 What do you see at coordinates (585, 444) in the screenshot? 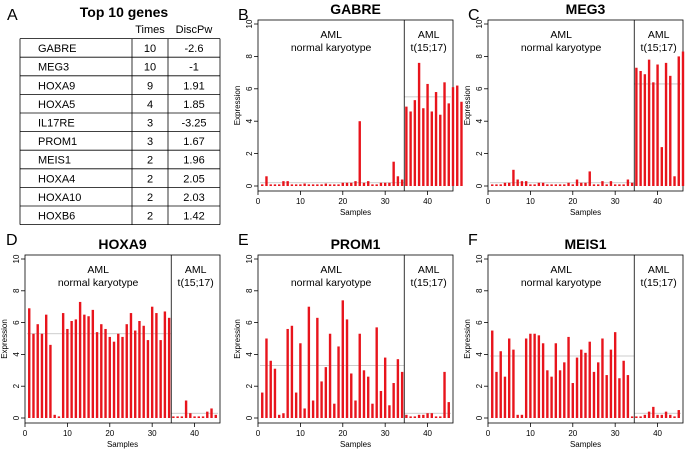
I see `x-axis-label: Samples` at bounding box center [585, 444].